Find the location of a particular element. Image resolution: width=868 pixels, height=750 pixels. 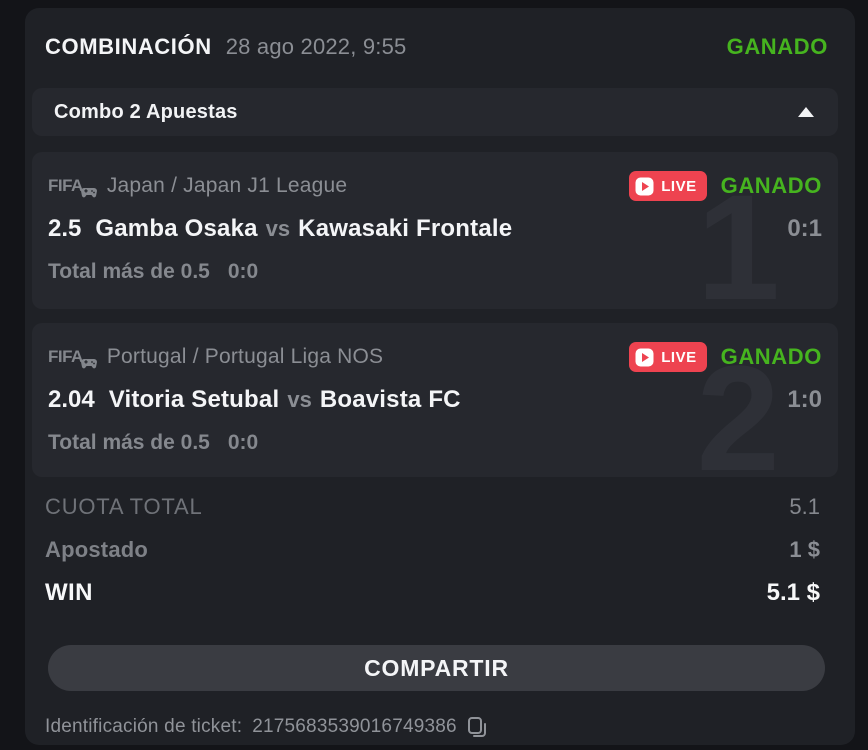

match-score: 1:0 is located at coordinates (804, 399).